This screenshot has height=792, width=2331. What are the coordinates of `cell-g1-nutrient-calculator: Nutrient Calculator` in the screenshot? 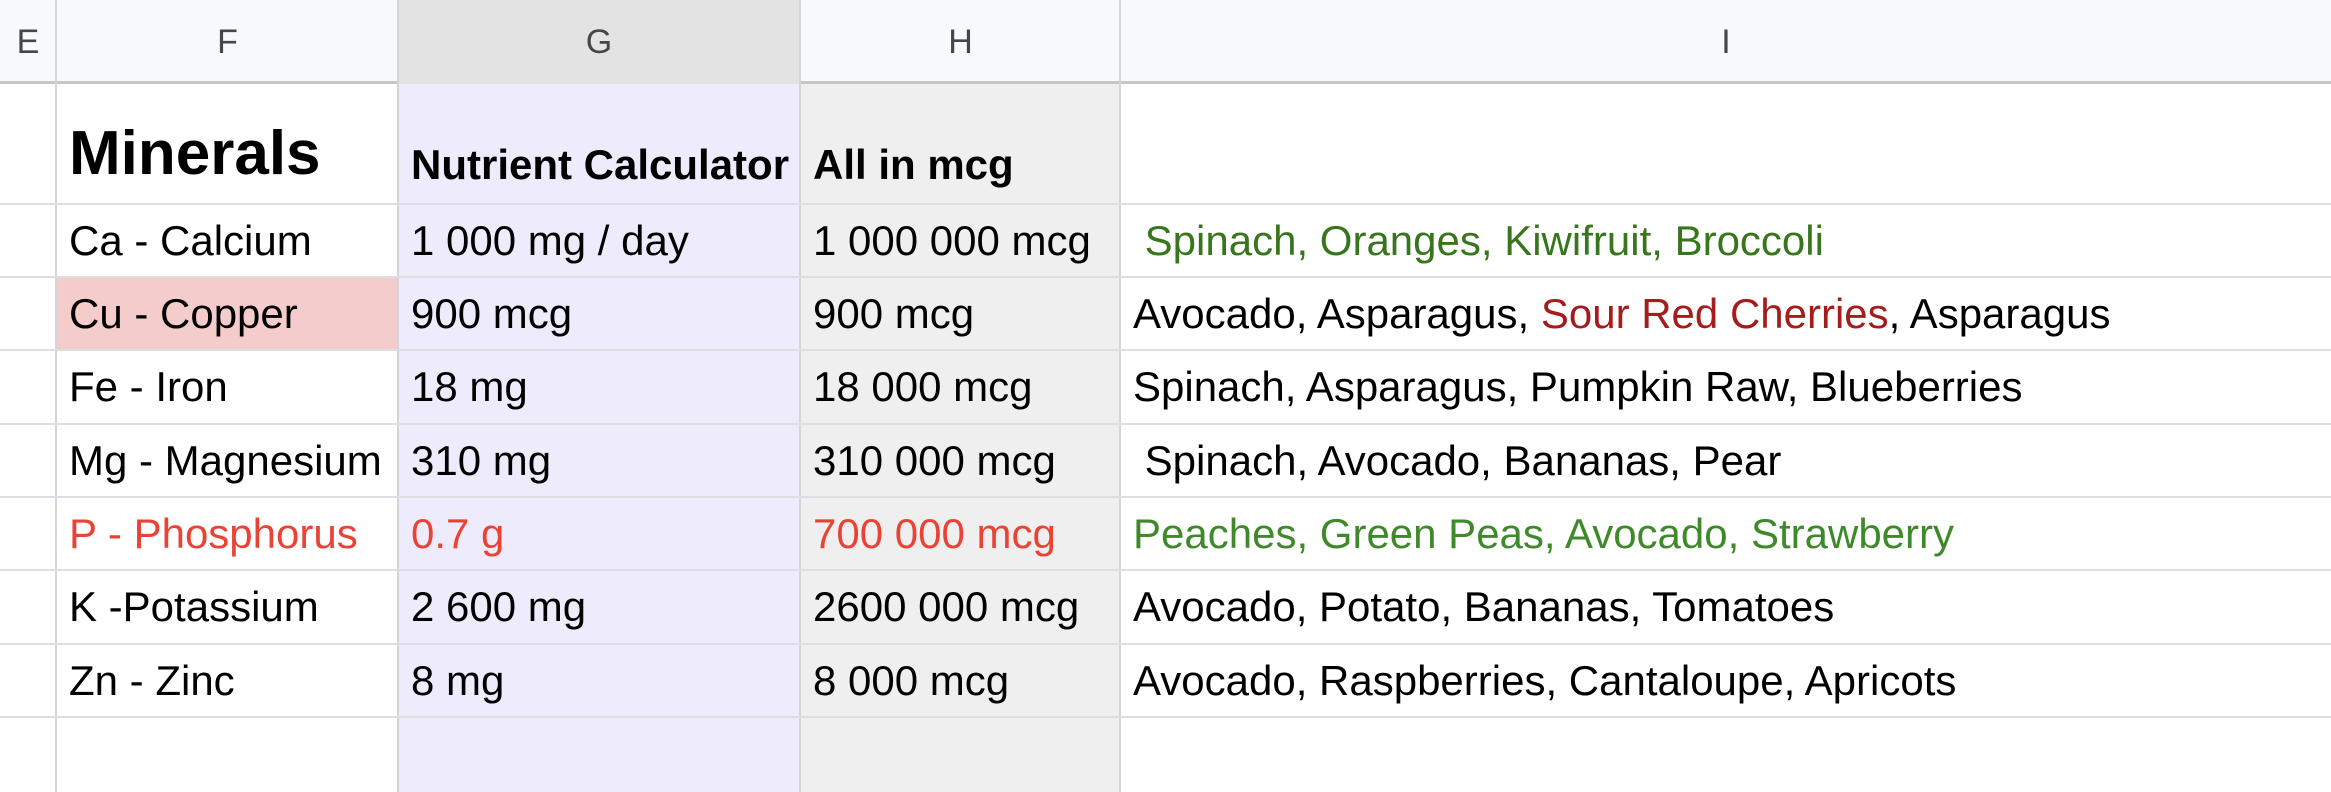 It's located at (600, 164).